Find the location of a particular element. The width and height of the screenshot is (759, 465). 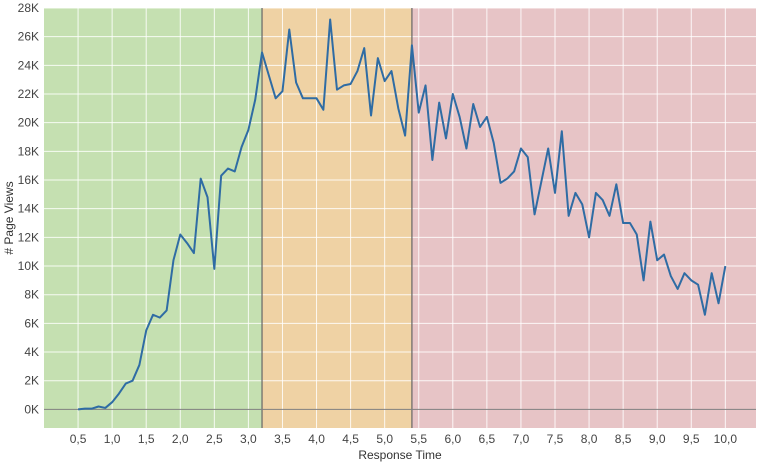

y-tick-label: 14K is located at coordinates (28, 209).